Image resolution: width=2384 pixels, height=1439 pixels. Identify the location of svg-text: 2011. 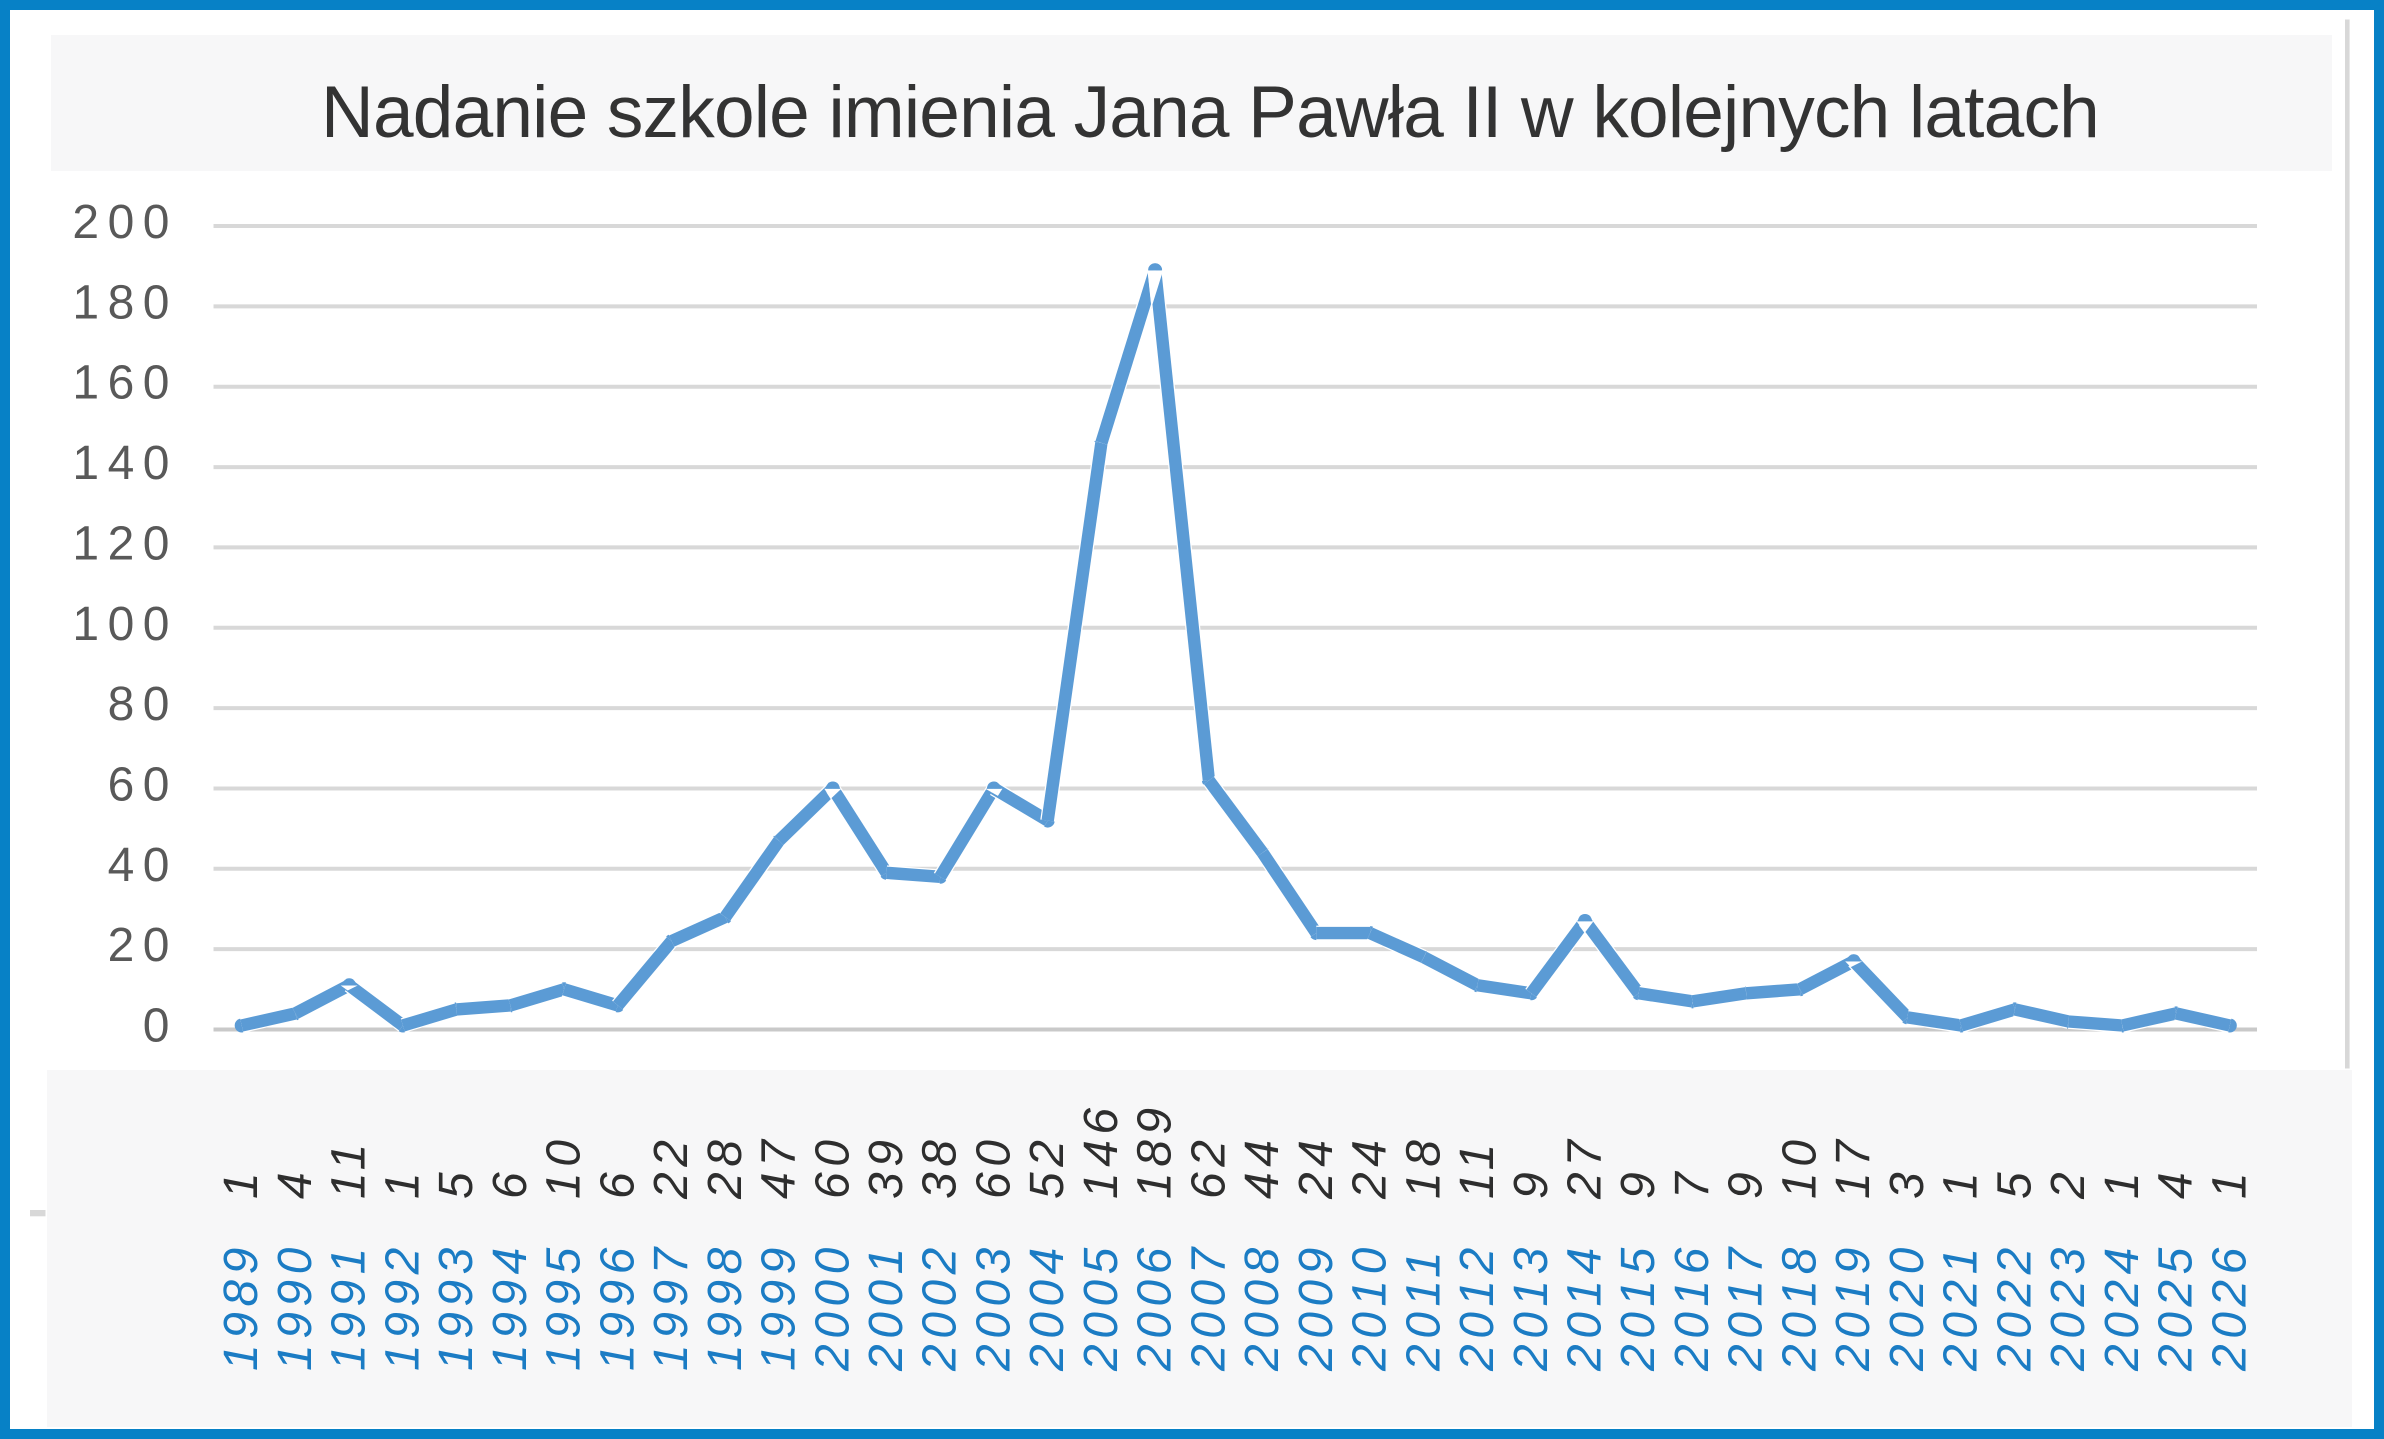
(1423, 1309).